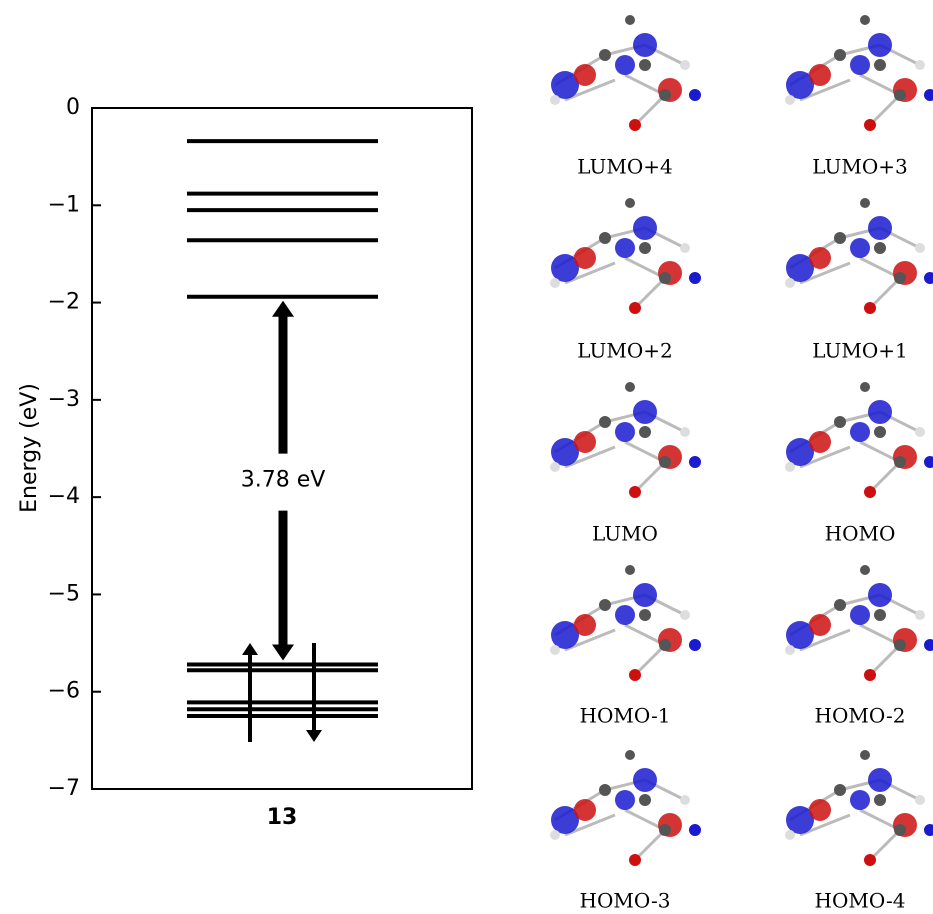  Describe the element at coordinates (860, 716) in the screenshot. I see `orbital-label: HOMO-2` at that location.